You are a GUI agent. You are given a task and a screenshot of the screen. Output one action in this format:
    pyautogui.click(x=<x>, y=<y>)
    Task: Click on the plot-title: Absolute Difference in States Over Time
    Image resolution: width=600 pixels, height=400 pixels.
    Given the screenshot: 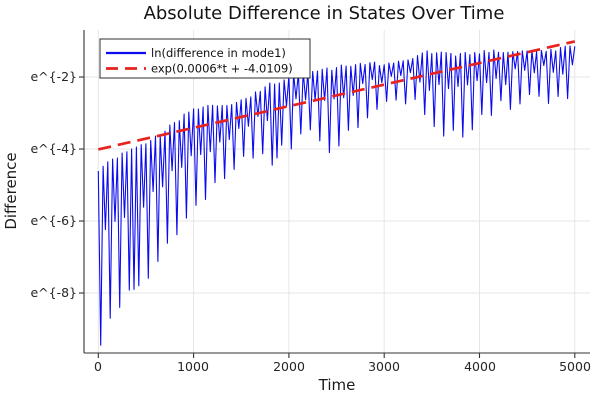 What is the action you would take?
    pyautogui.click(x=324, y=13)
    